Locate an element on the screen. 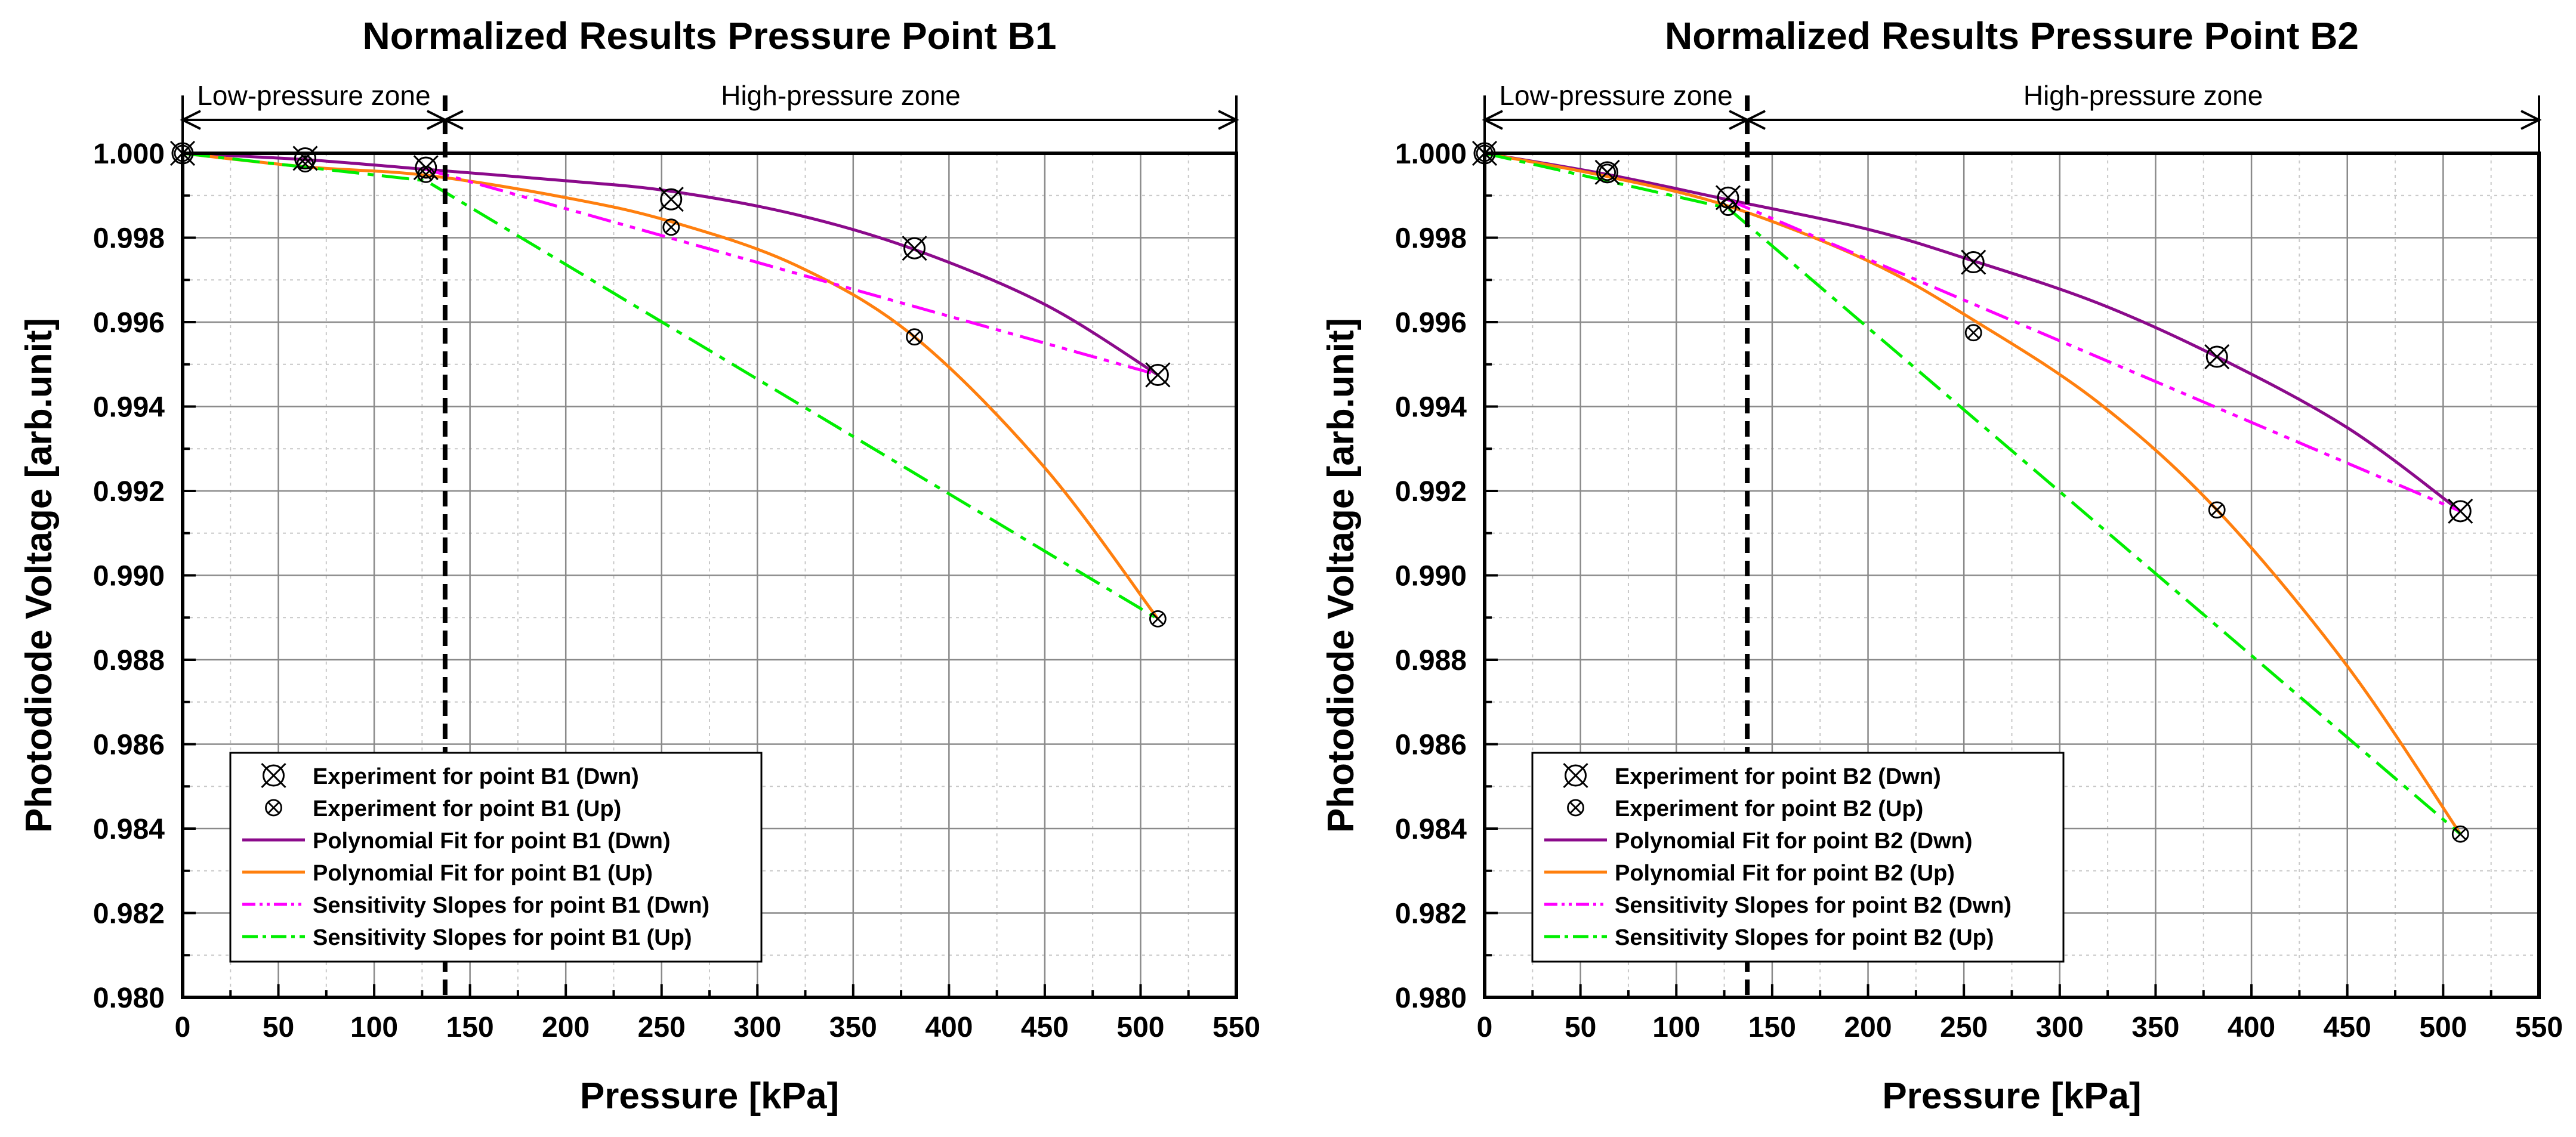 This screenshot has width=2576, height=1137. chart-title: Normalized Results Pressure Point B1 is located at coordinates (709, 35).